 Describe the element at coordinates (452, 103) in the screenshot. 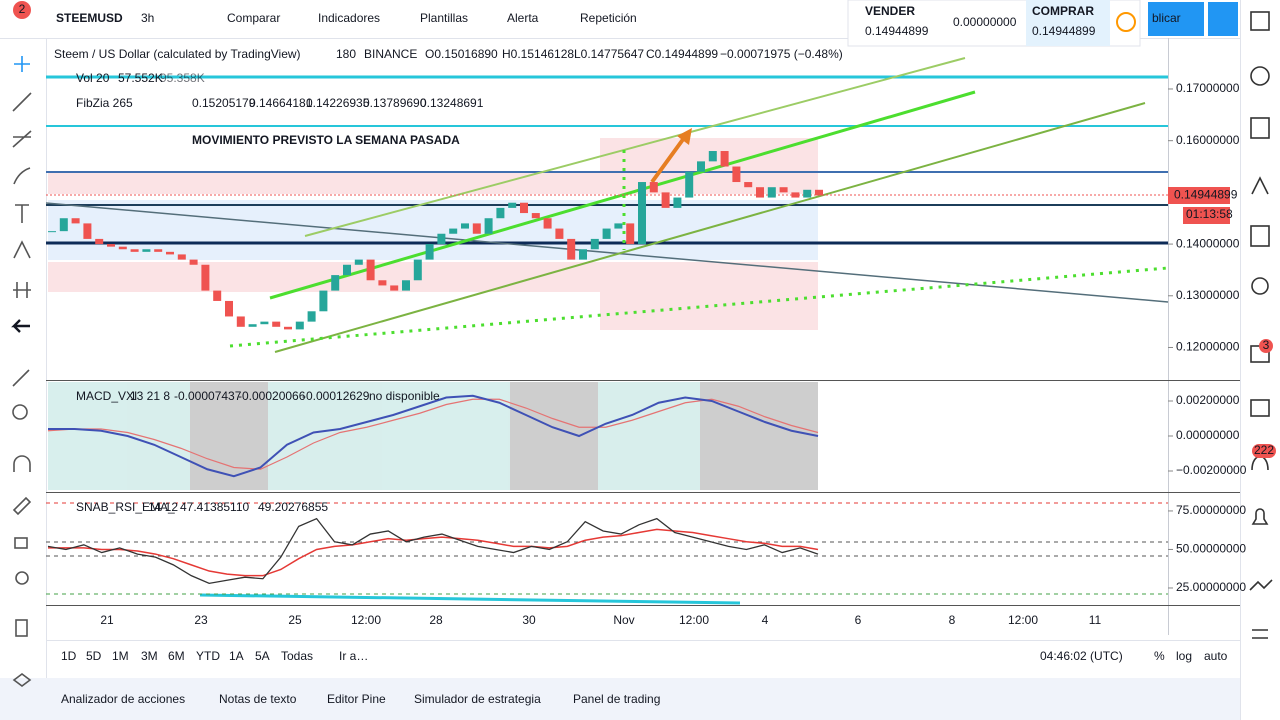

I see `fibzia-value: 0.13248691` at that location.